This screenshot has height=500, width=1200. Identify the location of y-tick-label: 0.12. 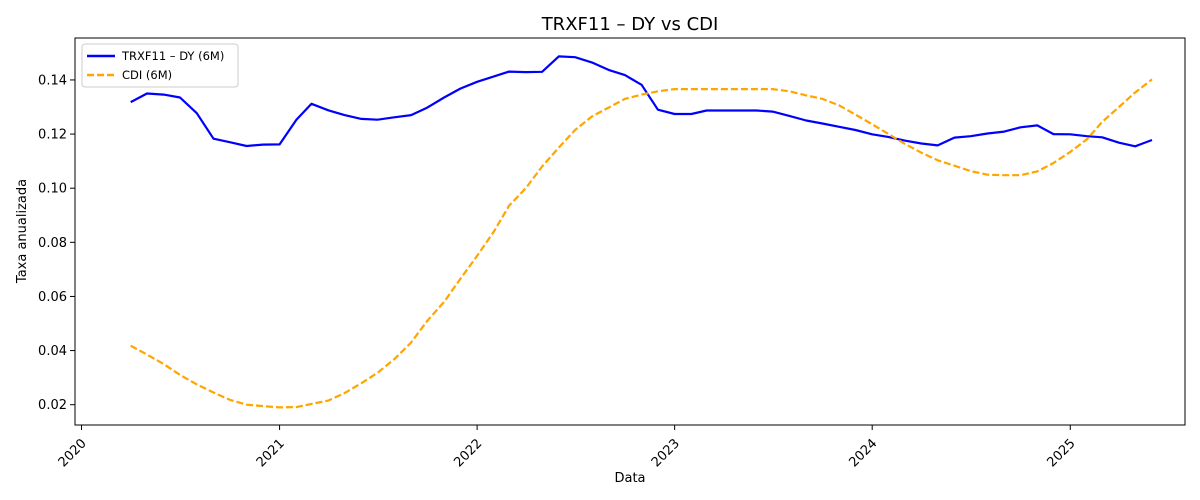
(52, 135).